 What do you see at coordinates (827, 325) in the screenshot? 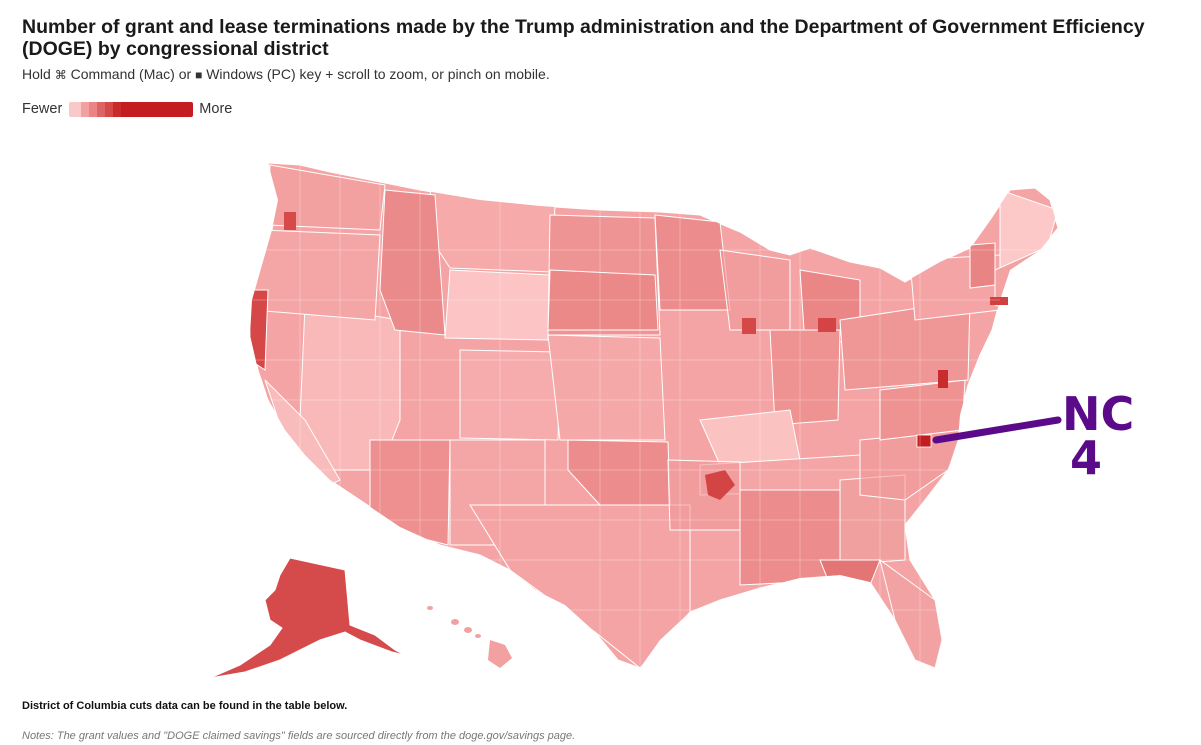
I see `district-mi-dark` at bounding box center [827, 325].